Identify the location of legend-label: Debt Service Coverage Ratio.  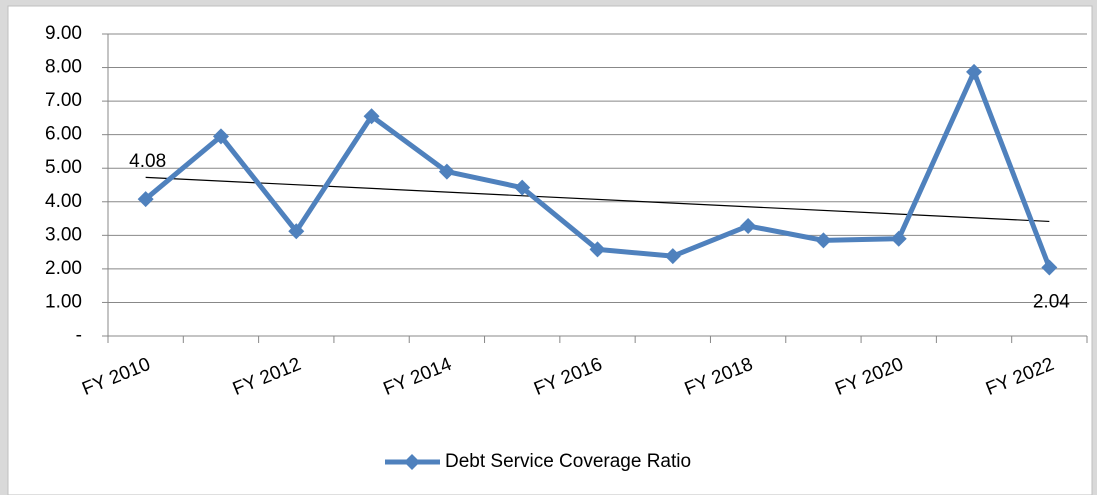
(568, 461).